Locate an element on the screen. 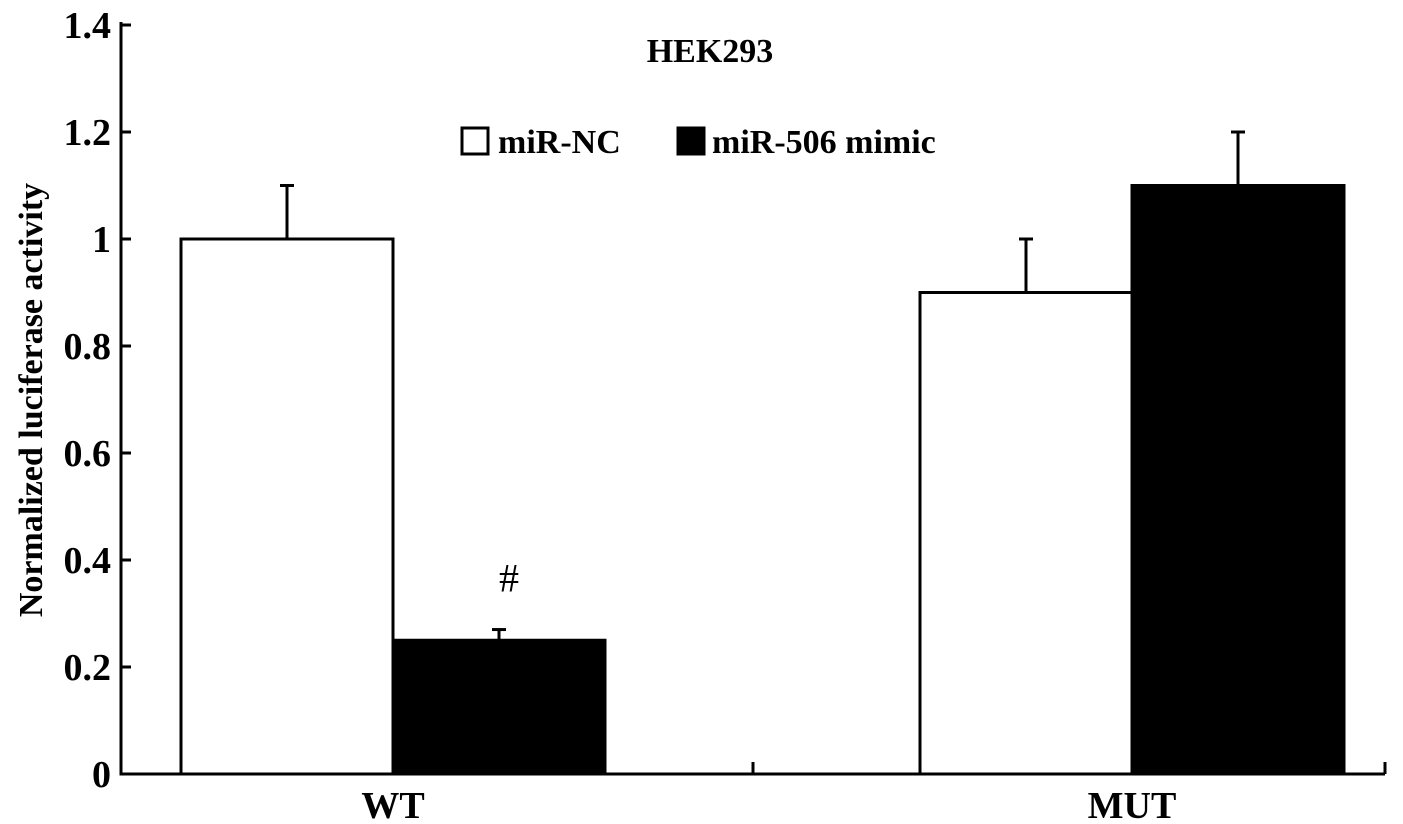  y-tick-label: 0 is located at coordinates (101, 775).